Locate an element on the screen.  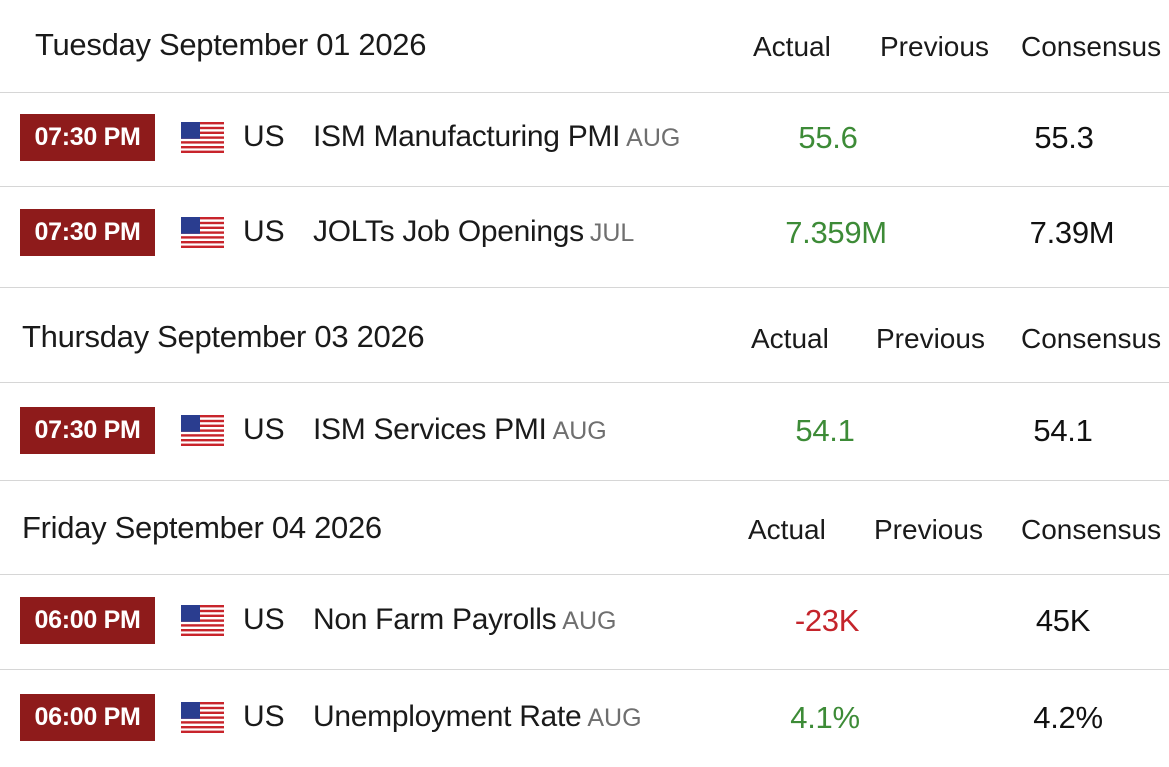
event-title: ISM Manufacturing PMI is located at coordinates (467, 136).